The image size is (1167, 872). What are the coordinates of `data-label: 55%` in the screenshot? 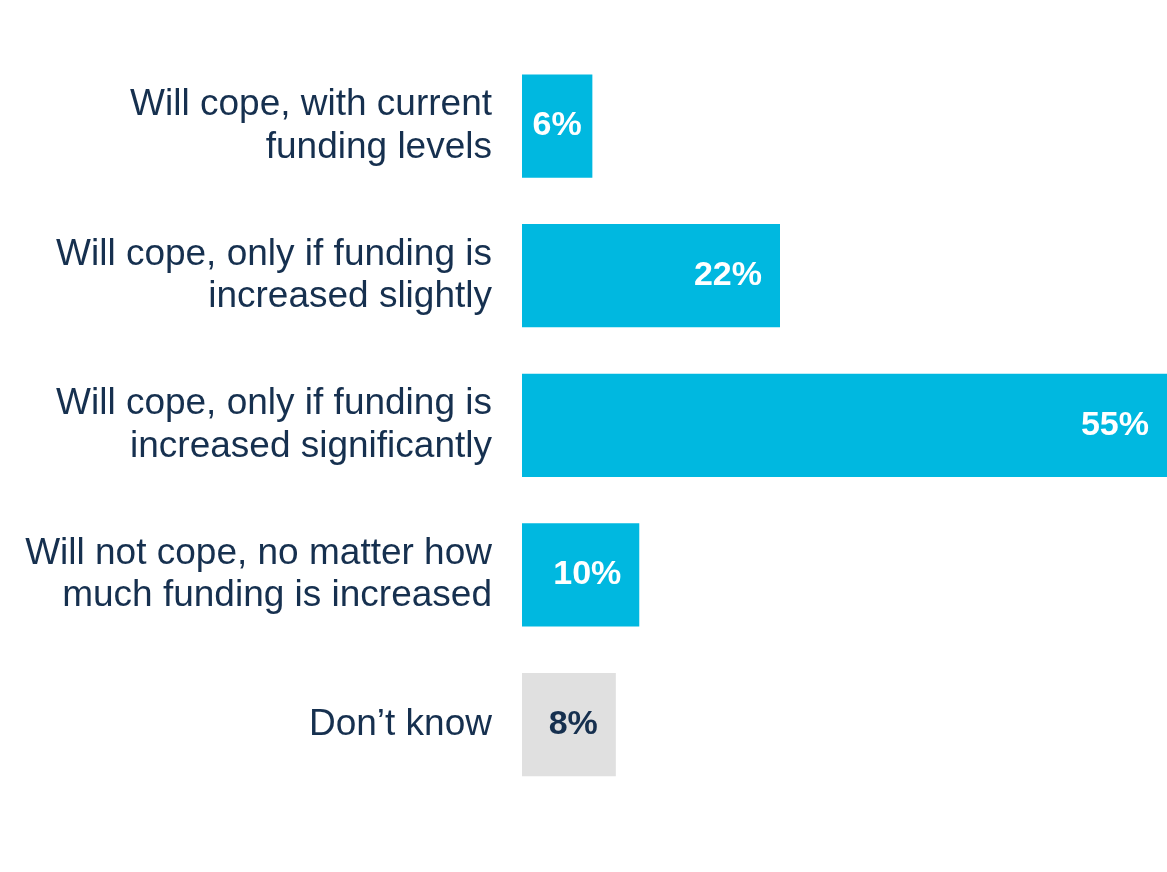 It's located at (1115, 422).